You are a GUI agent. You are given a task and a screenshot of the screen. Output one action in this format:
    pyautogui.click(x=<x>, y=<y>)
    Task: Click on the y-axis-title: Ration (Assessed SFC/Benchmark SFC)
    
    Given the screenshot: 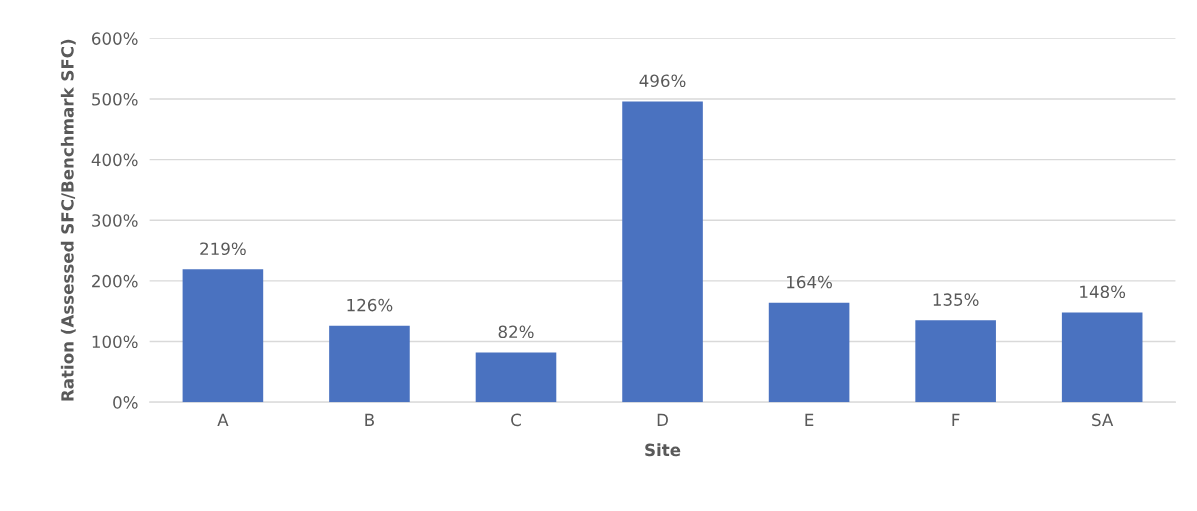 What is the action you would take?
    pyautogui.click(x=68, y=220)
    